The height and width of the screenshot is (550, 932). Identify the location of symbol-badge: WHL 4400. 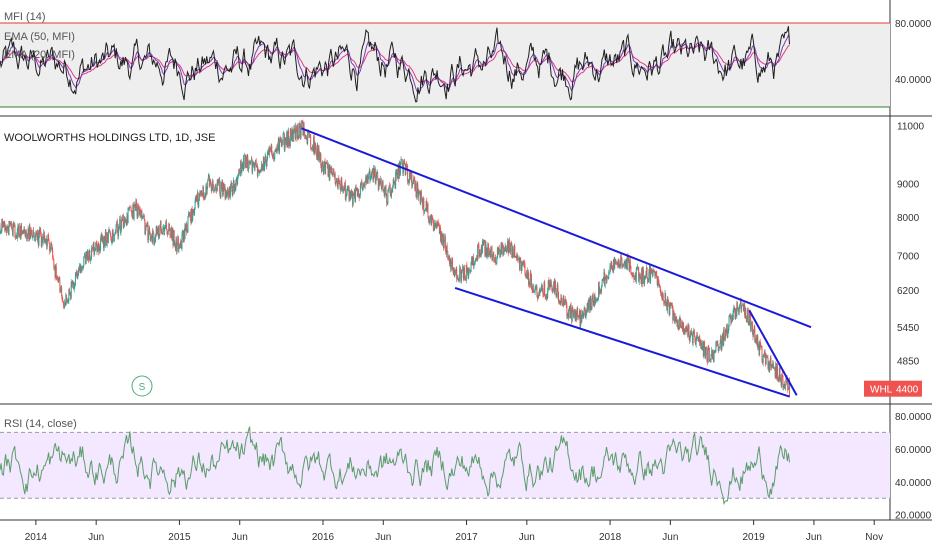
(893, 388).